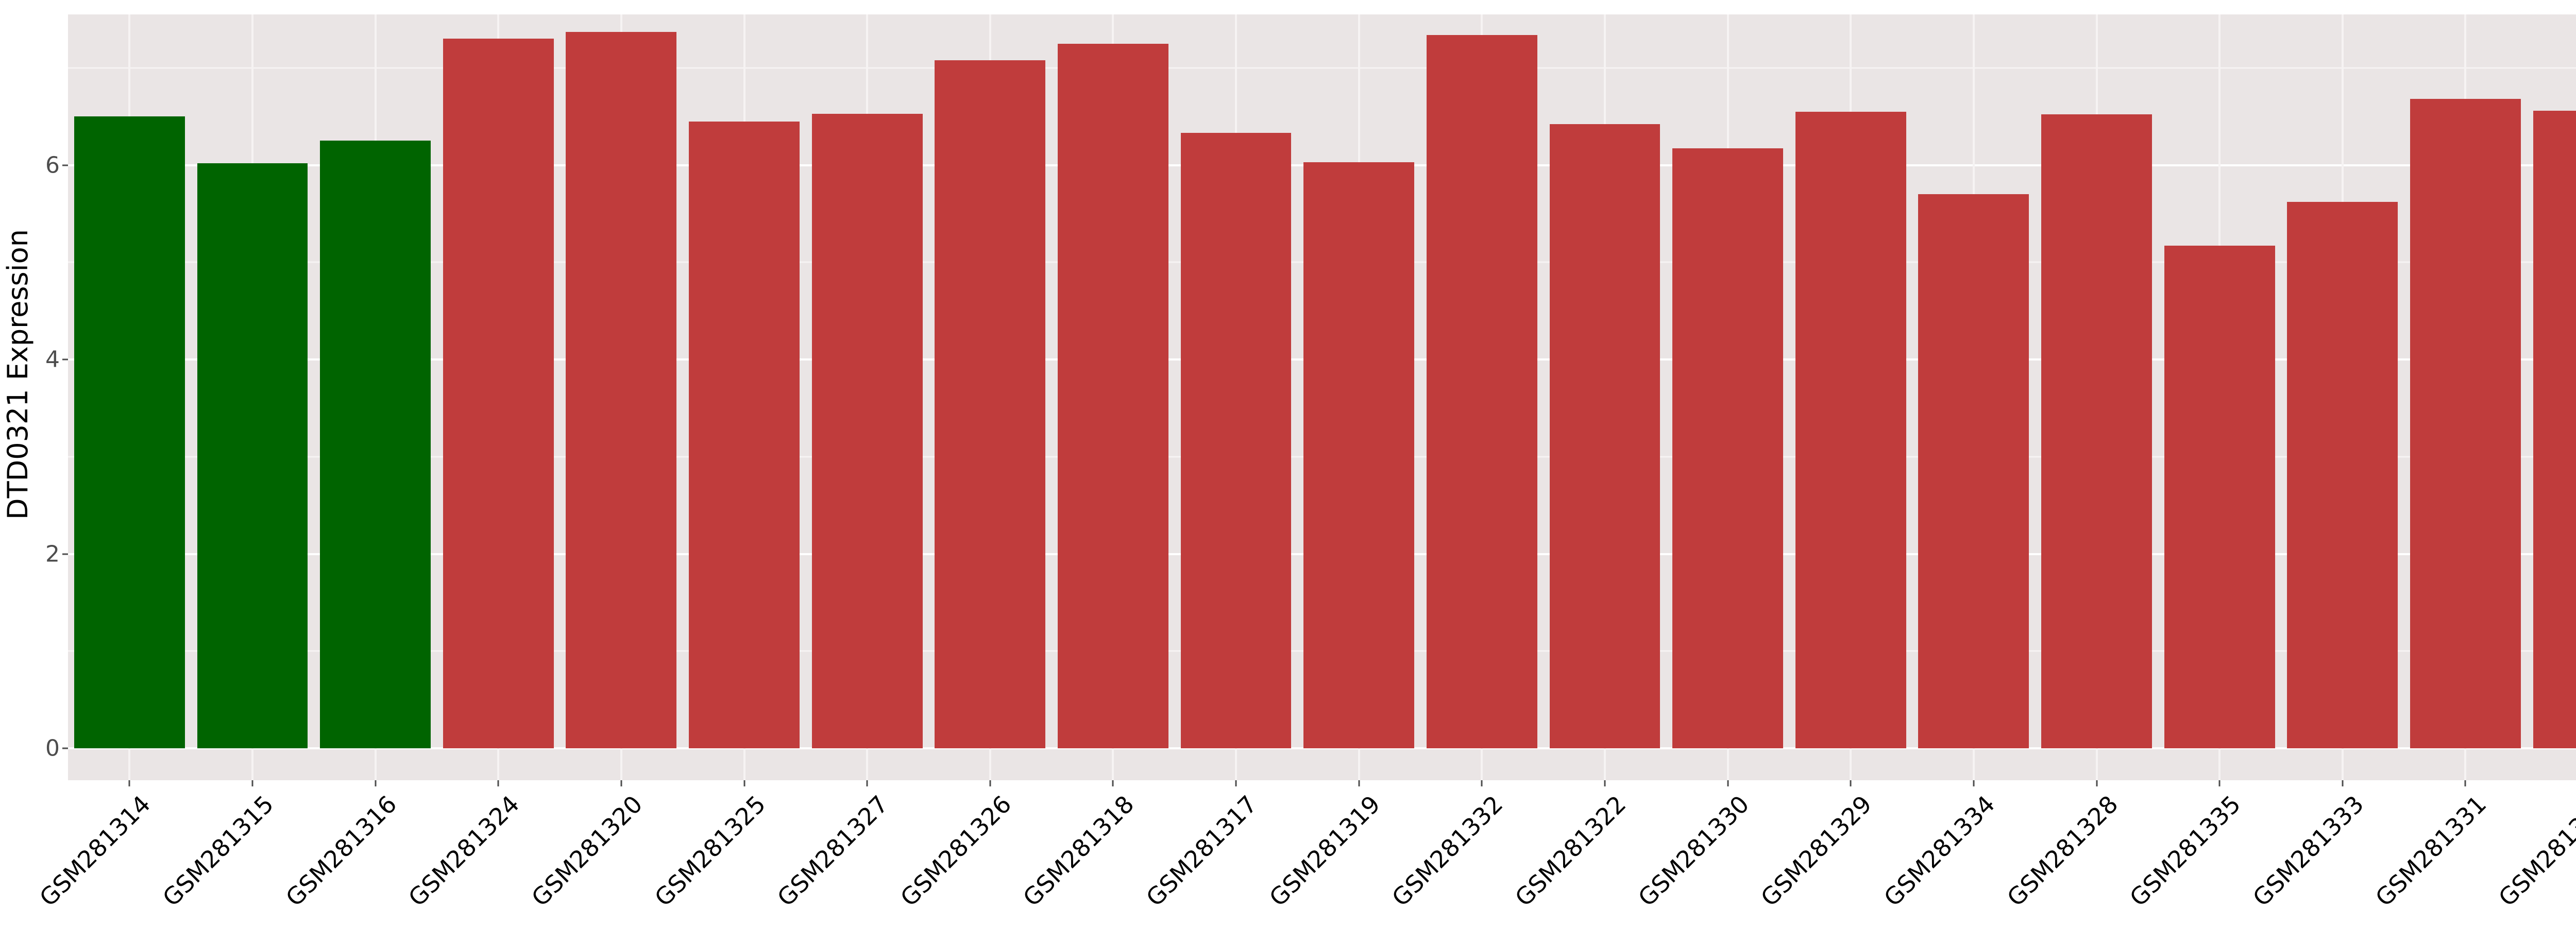 The image size is (2576, 927). What do you see at coordinates (52, 749) in the screenshot?
I see `y-axis-tick-label: 0` at bounding box center [52, 749].